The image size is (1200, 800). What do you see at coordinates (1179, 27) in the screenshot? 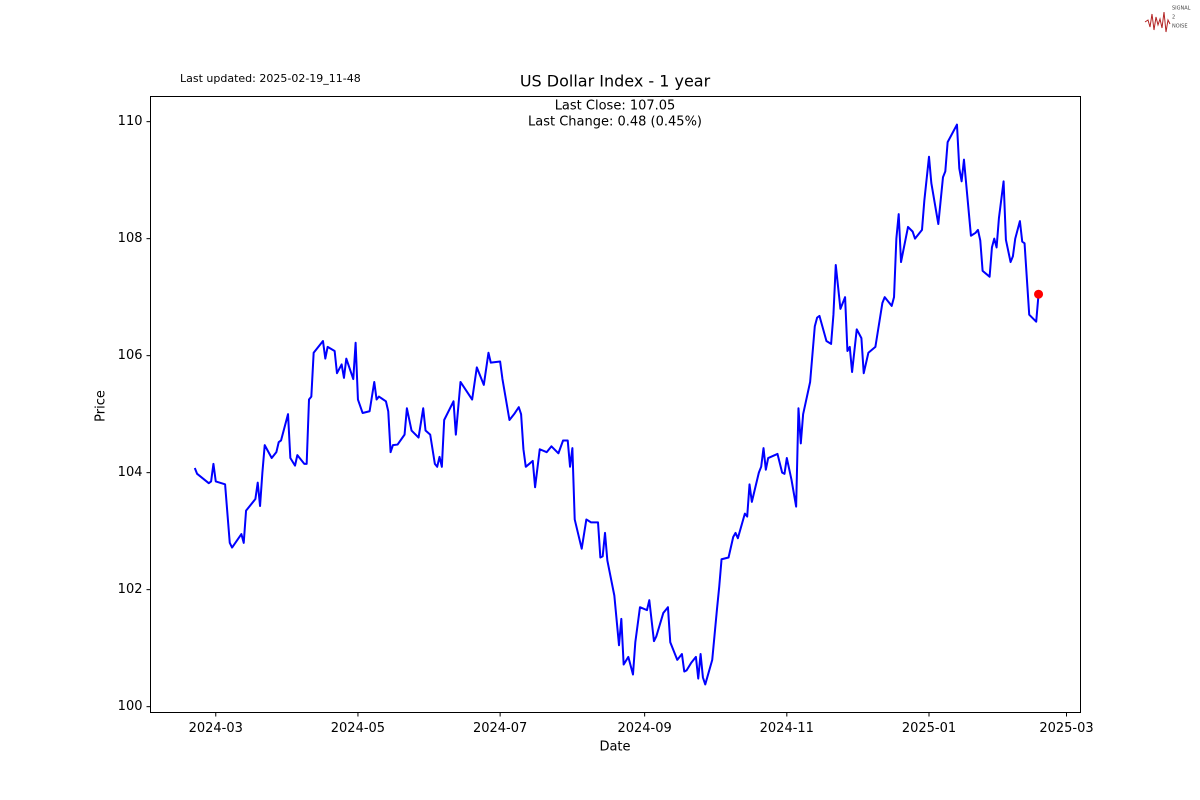
I see `logo-text: NOISE` at bounding box center [1179, 27].